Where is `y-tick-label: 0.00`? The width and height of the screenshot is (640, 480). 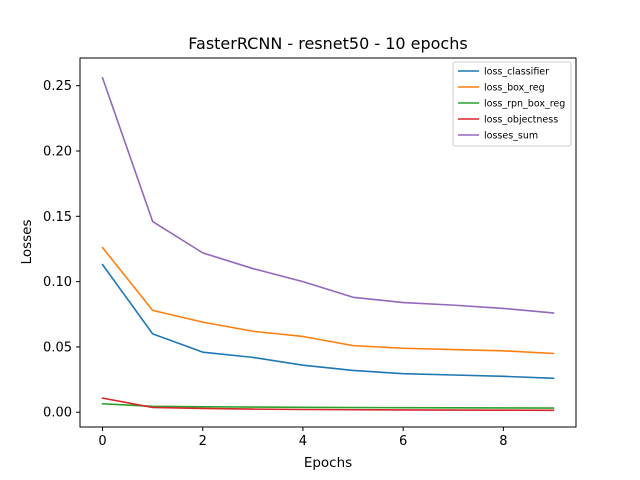 y-tick-label: 0.00 is located at coordinates (57, 413).